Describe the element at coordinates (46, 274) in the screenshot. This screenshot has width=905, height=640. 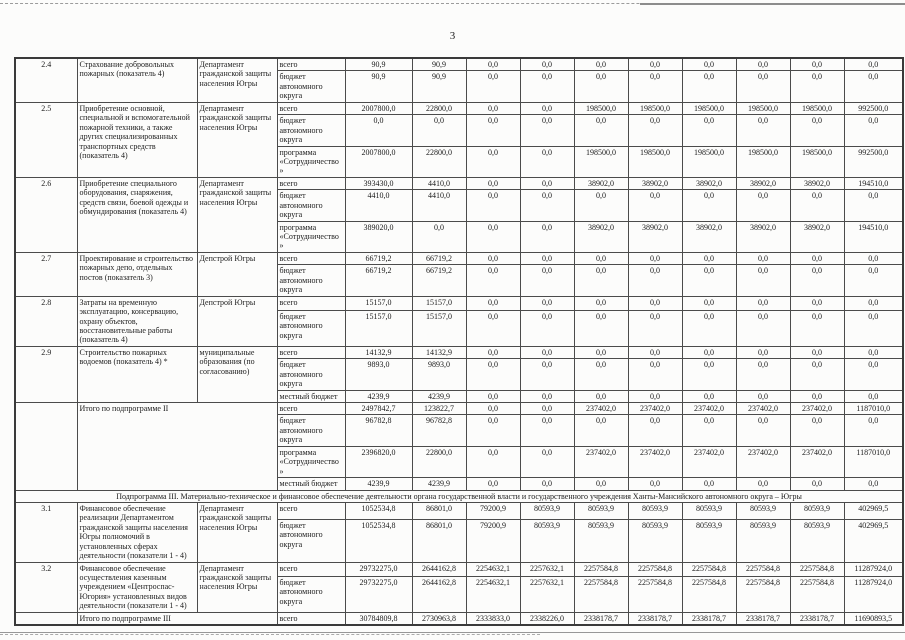
I see `row-number-cell: 2.7` at that location.